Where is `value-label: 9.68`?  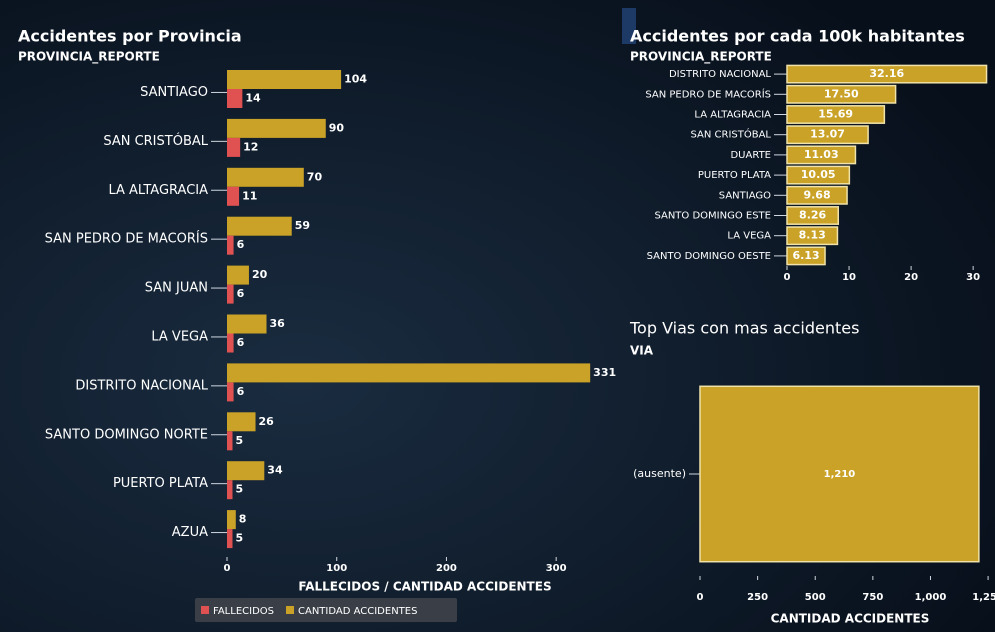 value-label: 9.68 is located at coordinates (816, 194).